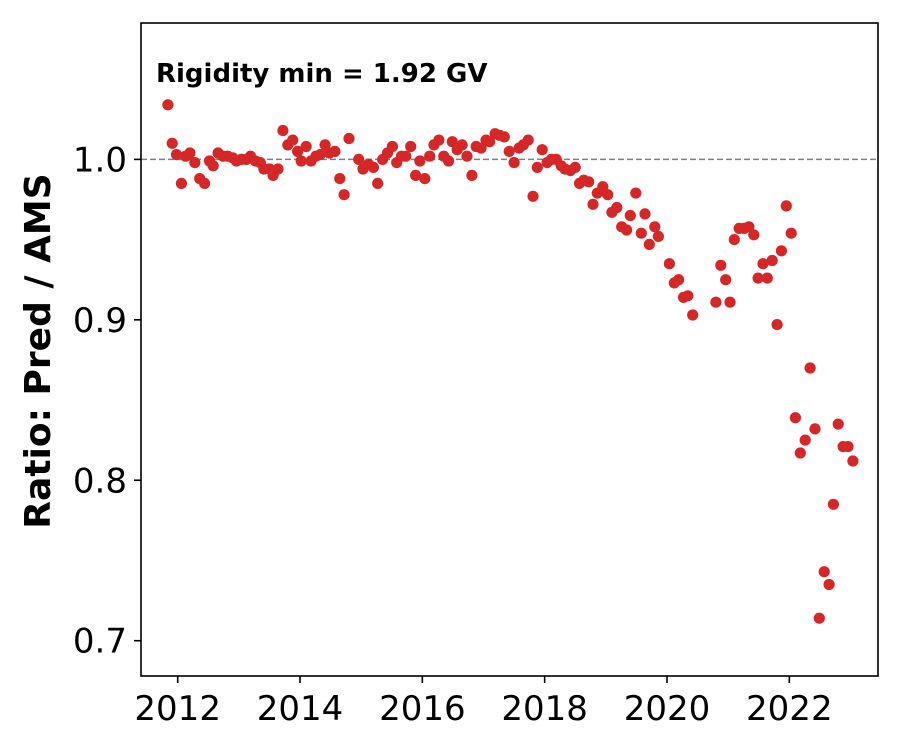  I want to click on x-tick-label-2: 2016, so click(422, 709).